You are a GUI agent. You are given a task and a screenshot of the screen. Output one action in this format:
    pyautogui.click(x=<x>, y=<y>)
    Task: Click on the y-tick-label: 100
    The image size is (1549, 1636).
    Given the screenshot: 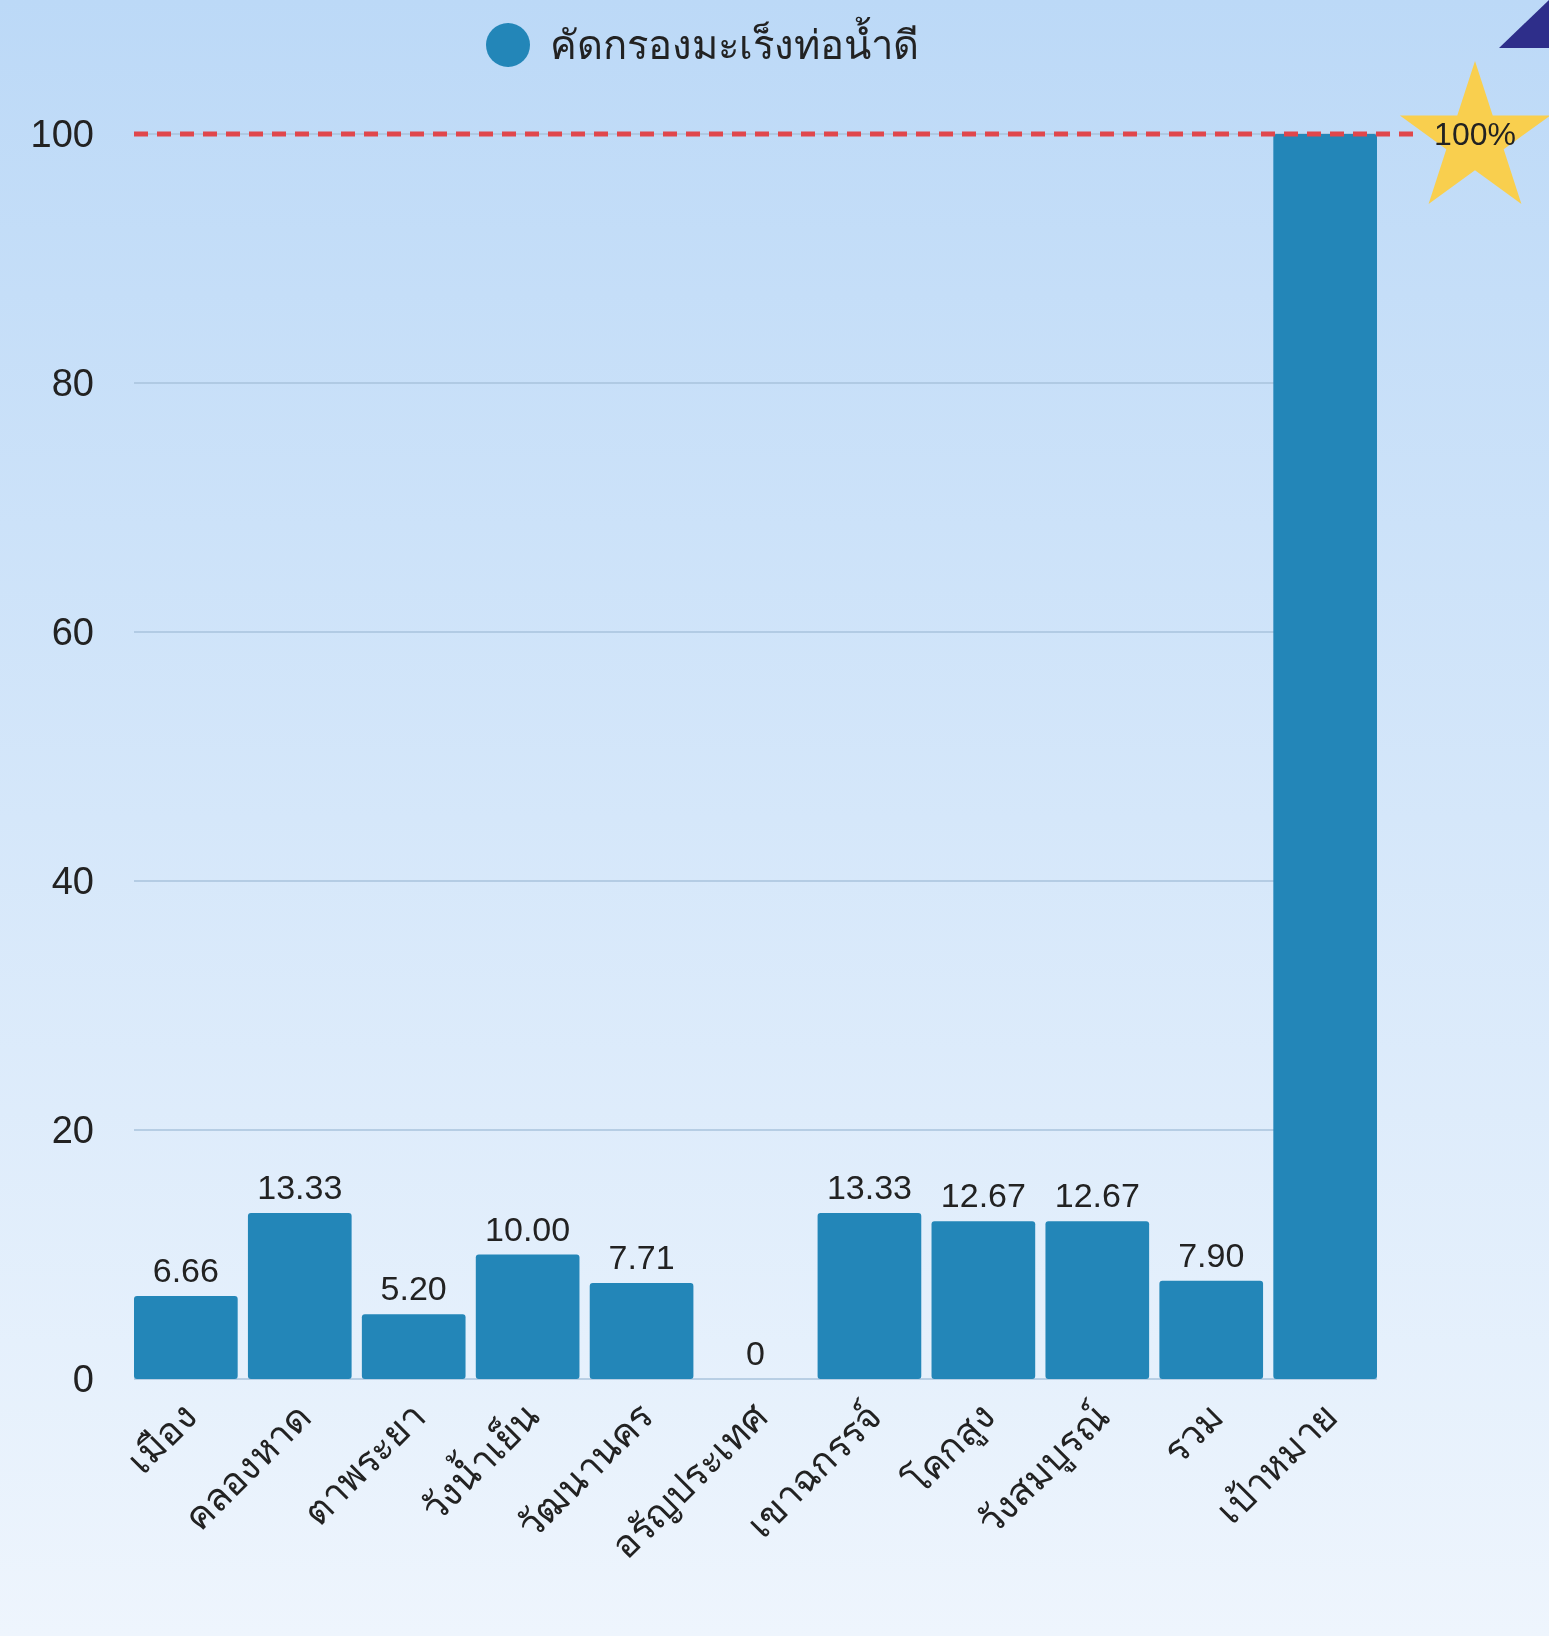 What is the action you would take?
    pyautogui.click(x=62, y=134)
    